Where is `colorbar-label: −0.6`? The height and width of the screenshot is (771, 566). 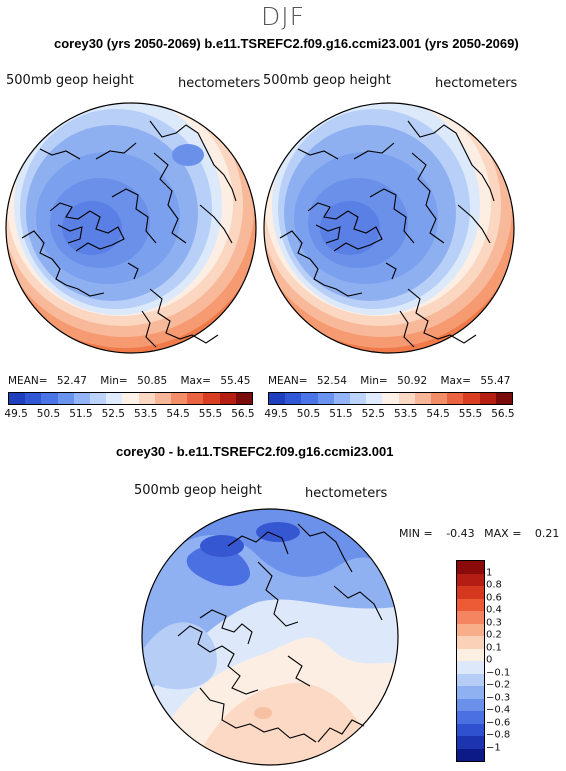 colorbar-label: −0.6 is located at coordinates (498, 722).